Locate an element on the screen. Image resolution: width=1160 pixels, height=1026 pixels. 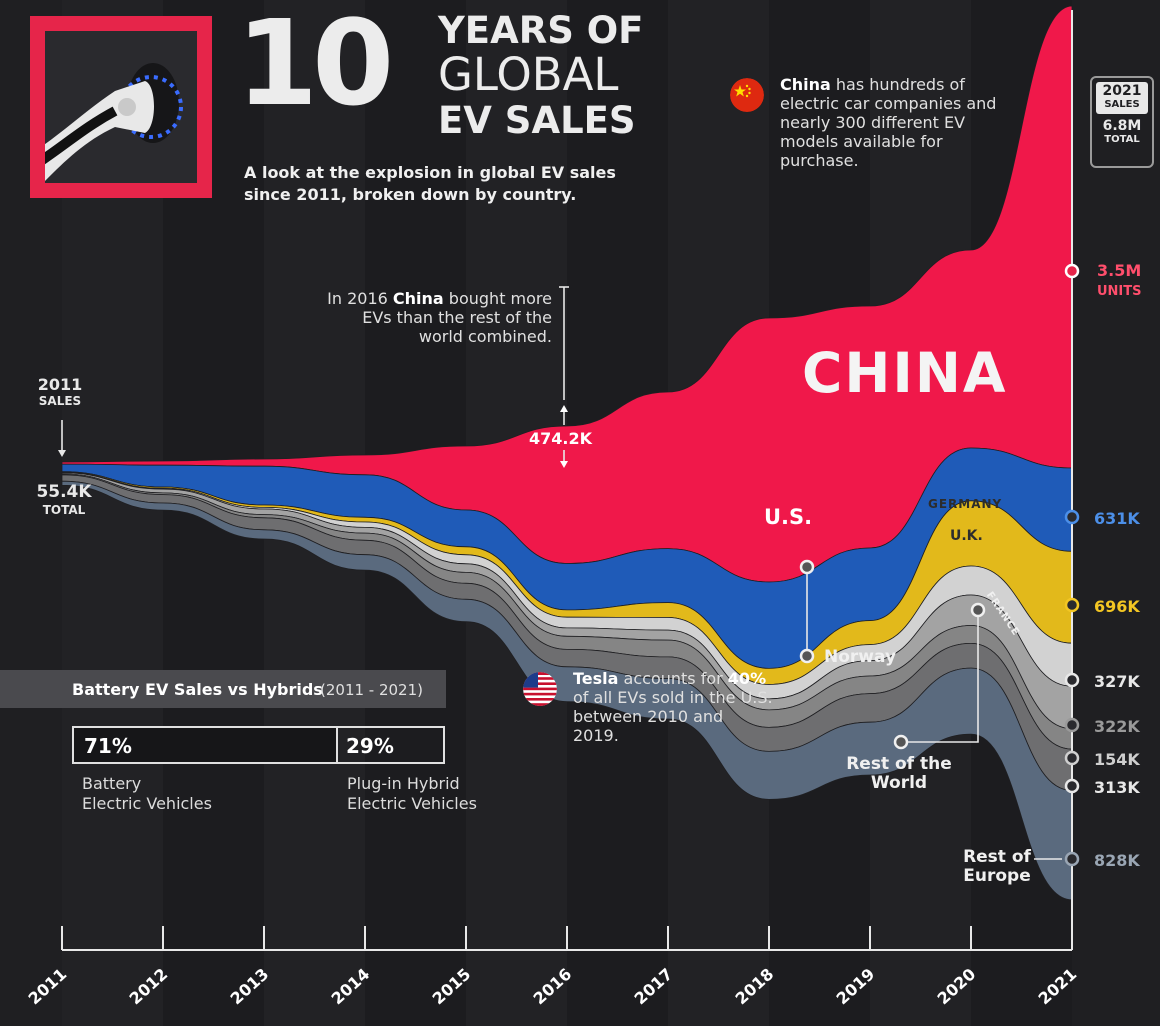
rest-of-world-dot is located at coordinates (901, 742).